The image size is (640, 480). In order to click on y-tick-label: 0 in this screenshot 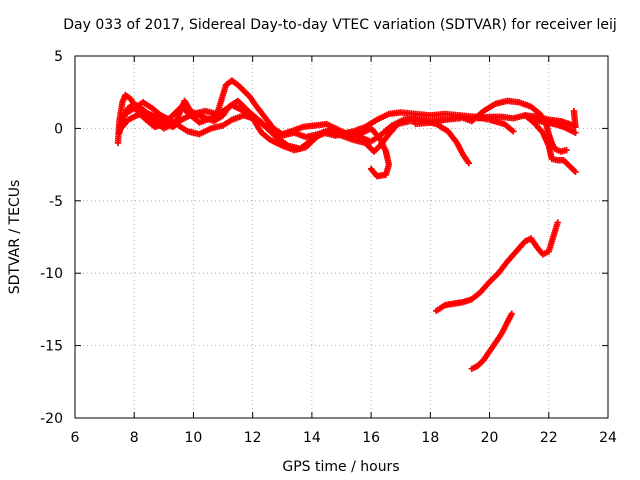, I will do `click(58, 129)`.